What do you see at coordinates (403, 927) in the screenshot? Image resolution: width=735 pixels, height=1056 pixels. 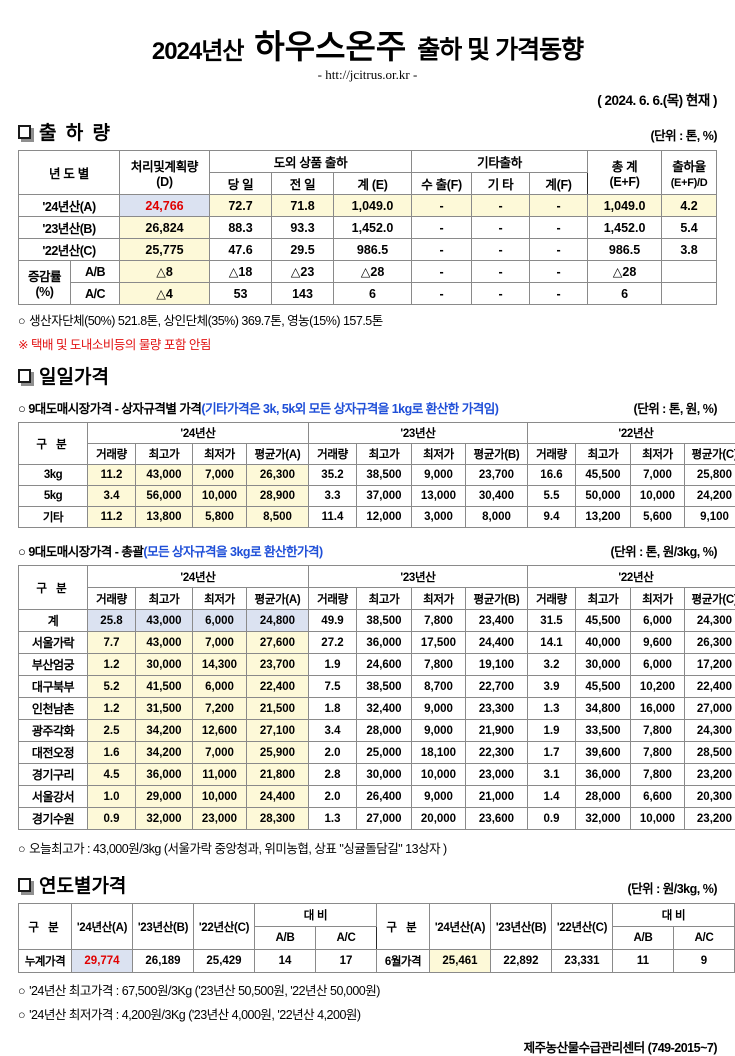 I see `col-division-right: 구 분` at bounding box center [403, 927].